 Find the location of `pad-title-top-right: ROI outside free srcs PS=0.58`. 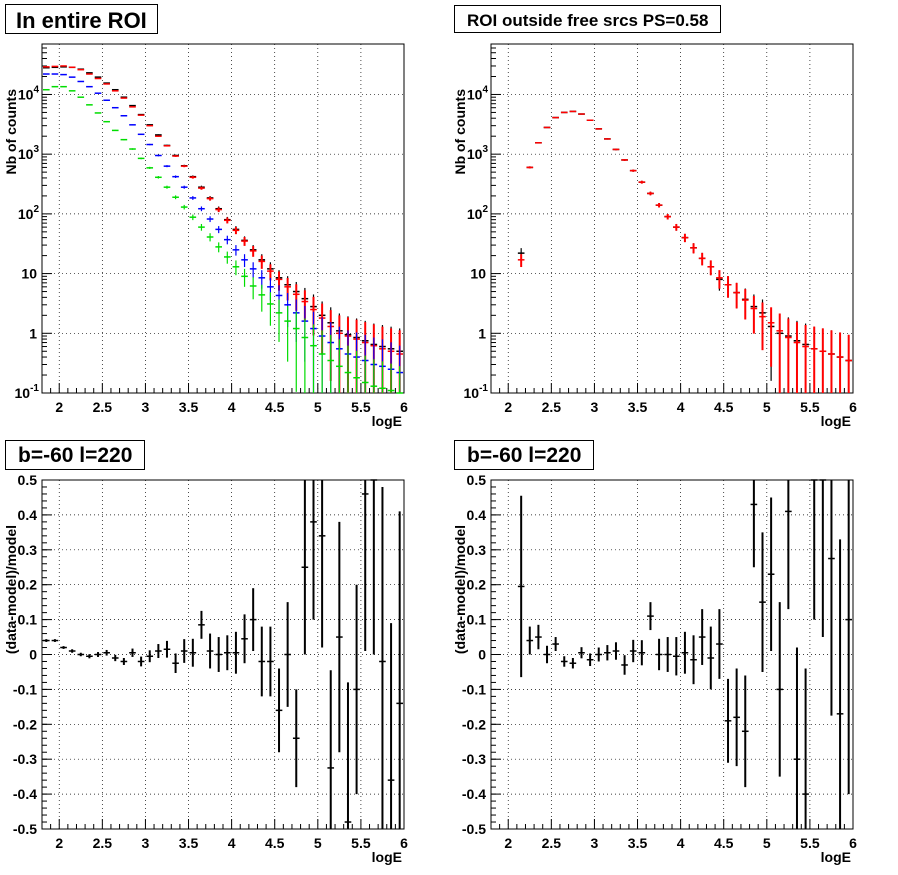

pad-title-top-right: ROI outside free srcs PS=0.58 is located at coordinates (588, 19).